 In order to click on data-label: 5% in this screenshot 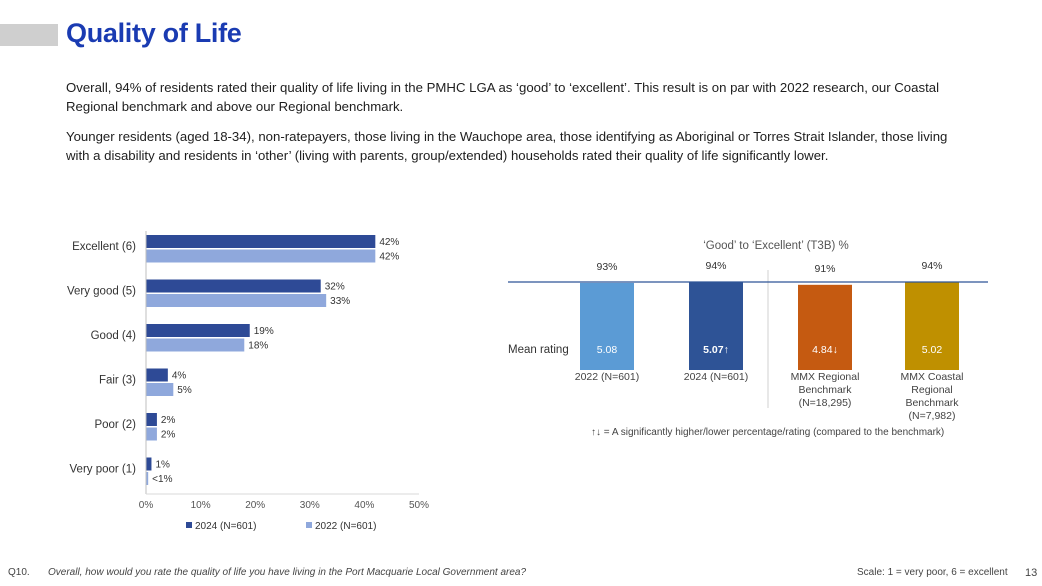, I will do `click(184, 390)`.